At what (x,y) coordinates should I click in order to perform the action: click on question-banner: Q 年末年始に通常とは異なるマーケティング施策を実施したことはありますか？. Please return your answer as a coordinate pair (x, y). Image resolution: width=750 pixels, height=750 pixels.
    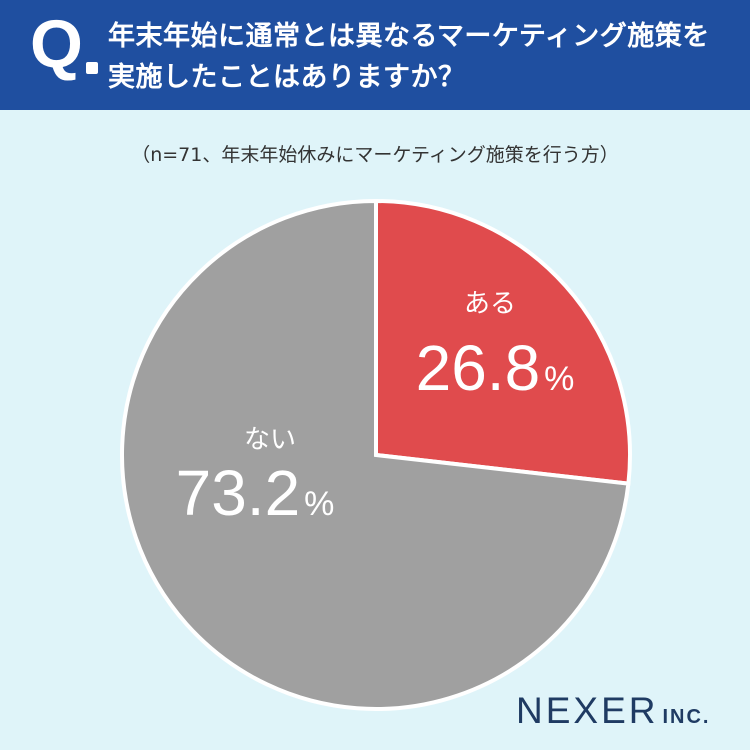
    Looking at the image, I should click on (375, 55).